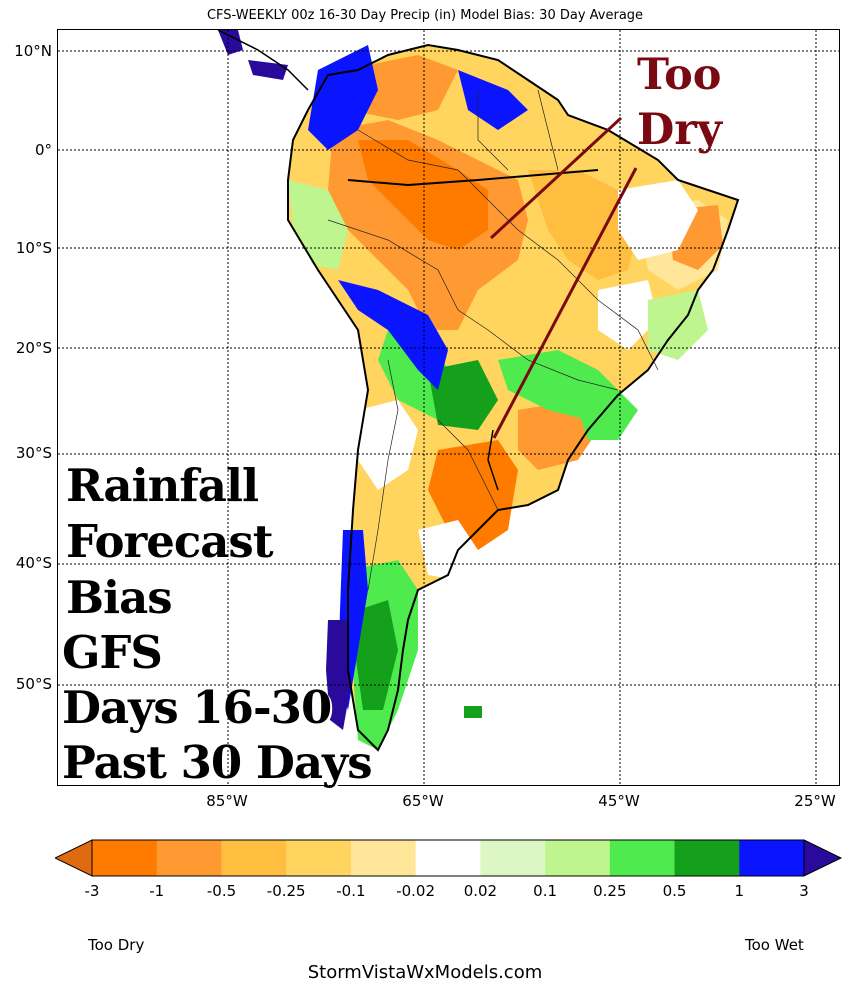 This screenshot has height=994, width=850. What do you see at coordinates (170, 541) in the screenshot?
I see `overlay-text-line-2: Forecast` at bounding box center [170, 541].